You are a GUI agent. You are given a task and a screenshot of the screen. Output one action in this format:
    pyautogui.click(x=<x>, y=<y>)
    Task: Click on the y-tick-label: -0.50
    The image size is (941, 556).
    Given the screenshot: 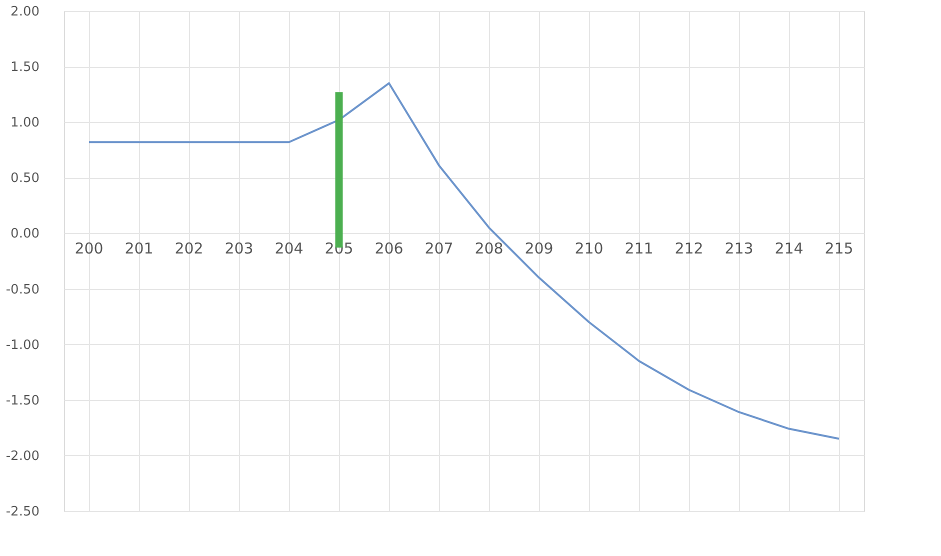 What is the action you would take?
    pyautogui.click(x=23, y=290)
    